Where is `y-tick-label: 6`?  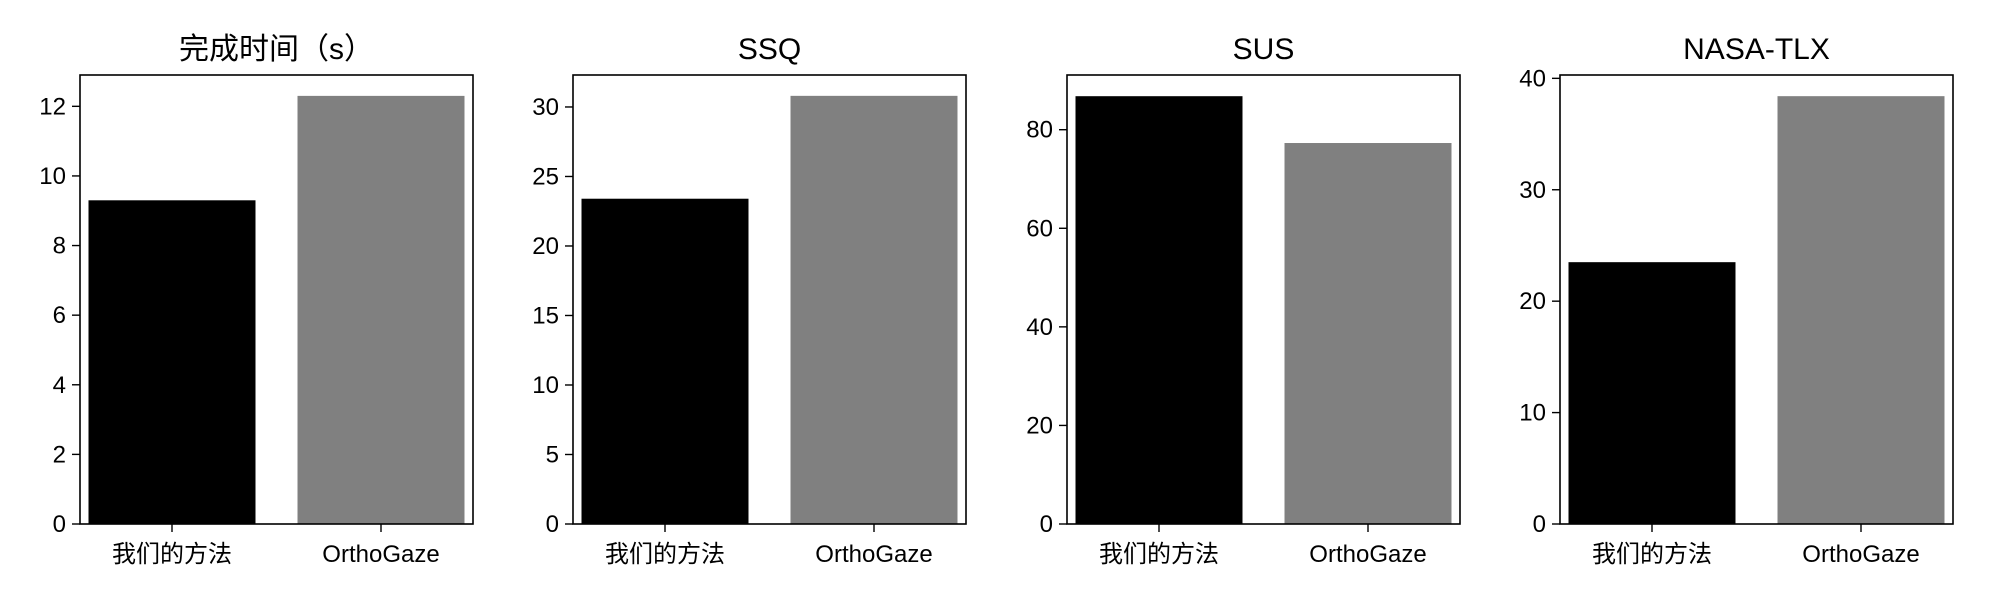
y-tick-label: 6 is located at coordinates (59, 315).